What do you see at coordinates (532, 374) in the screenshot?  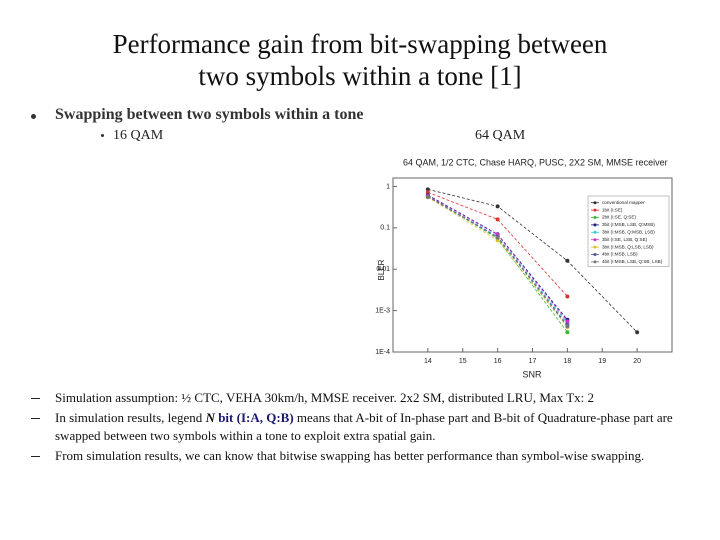 I see `x-axis-label: SNR` at bounding box center [532, 374].